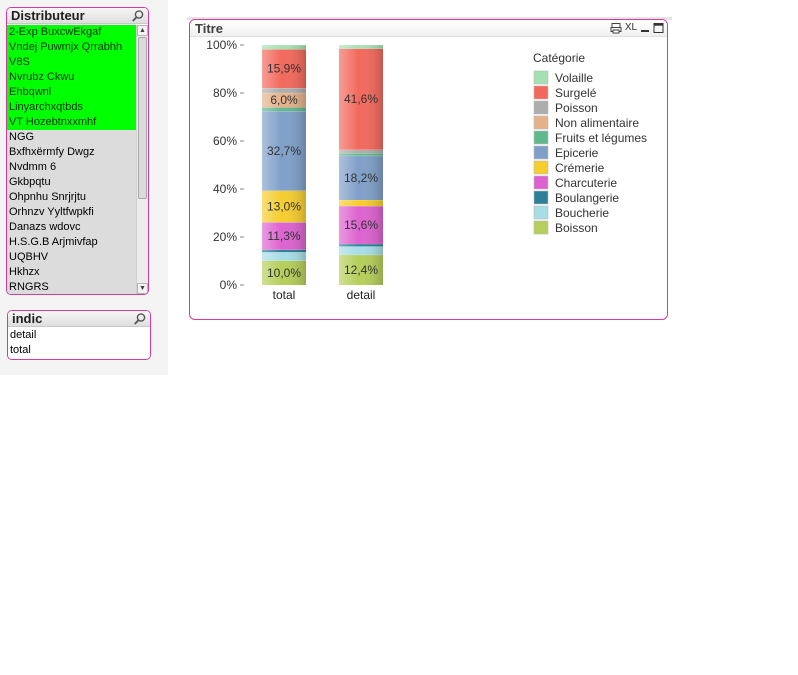 Image resolution: width=798 pixels, height=675 pixels. Describe the element at coordinates (79, 350) in the screenshot. I see `indic-list-item: total` at that location.